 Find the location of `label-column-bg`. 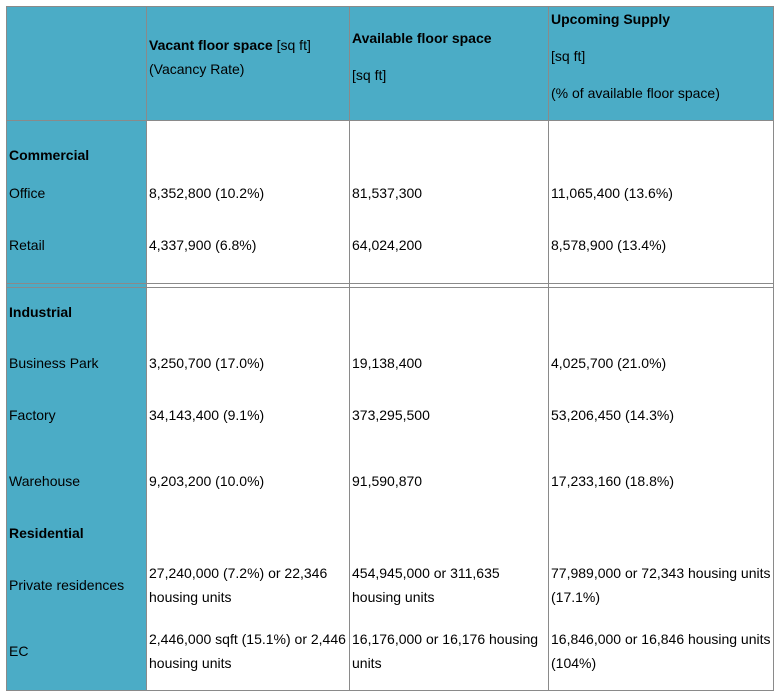

label-column-bg is located at coordinates (76, 405).